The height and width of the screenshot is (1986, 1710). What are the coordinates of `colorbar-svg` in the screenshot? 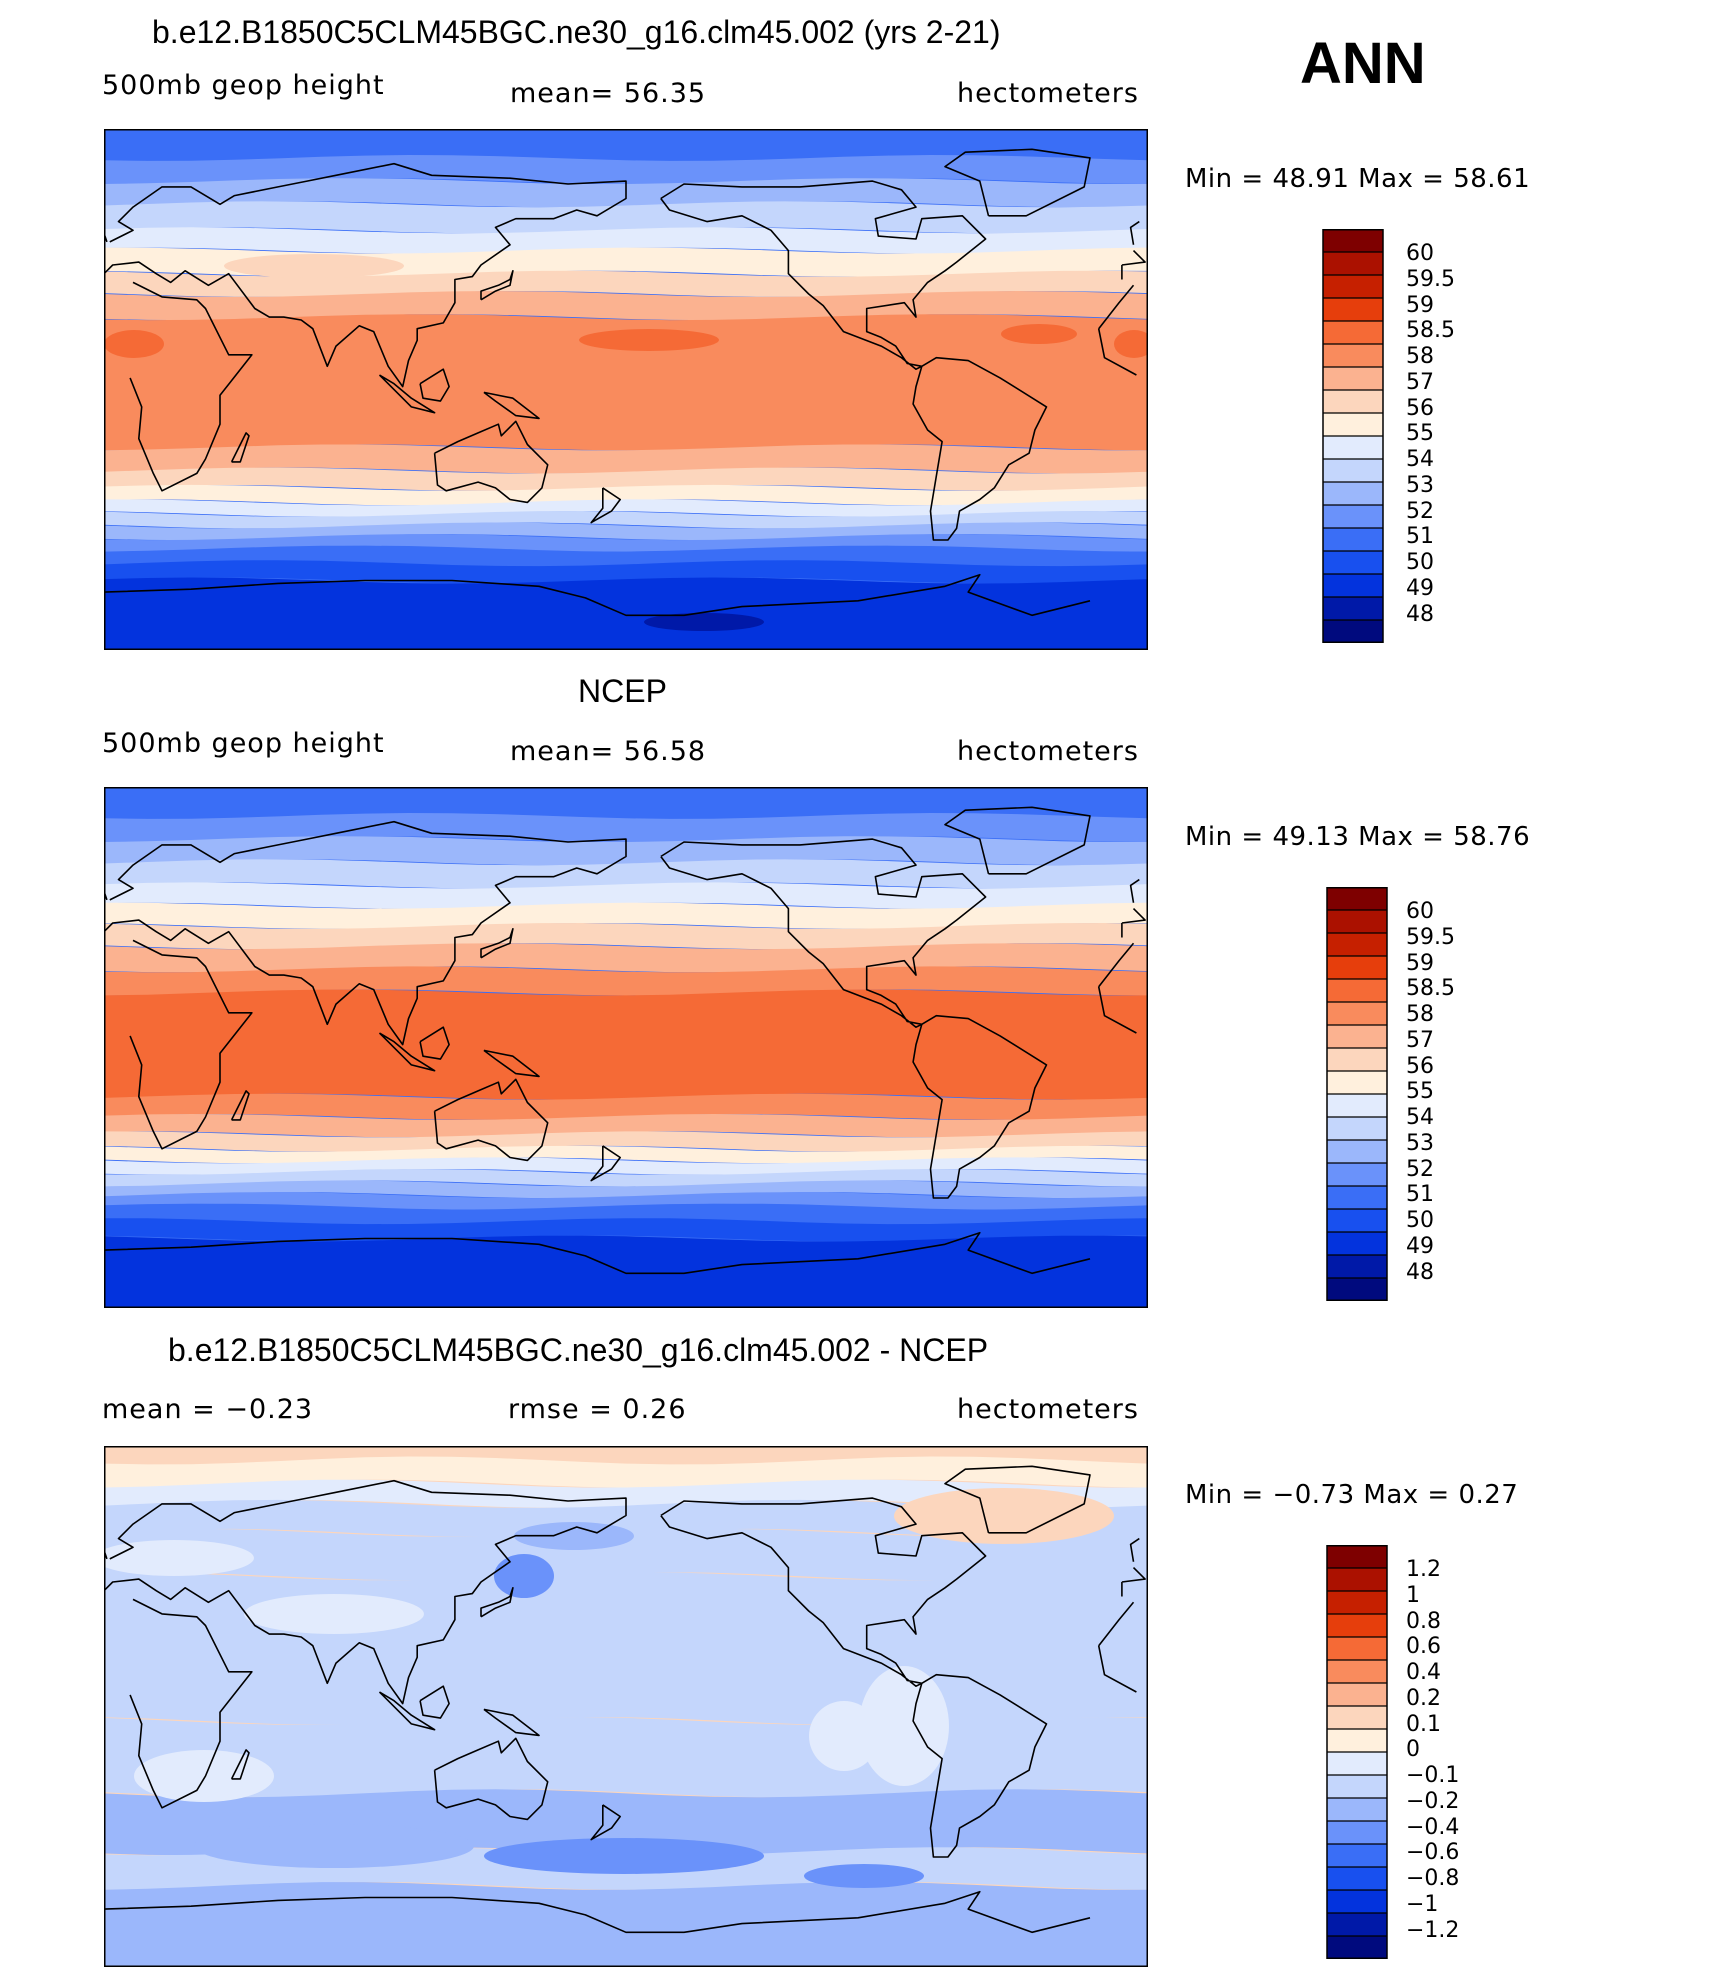 It's located at (1353, 436).